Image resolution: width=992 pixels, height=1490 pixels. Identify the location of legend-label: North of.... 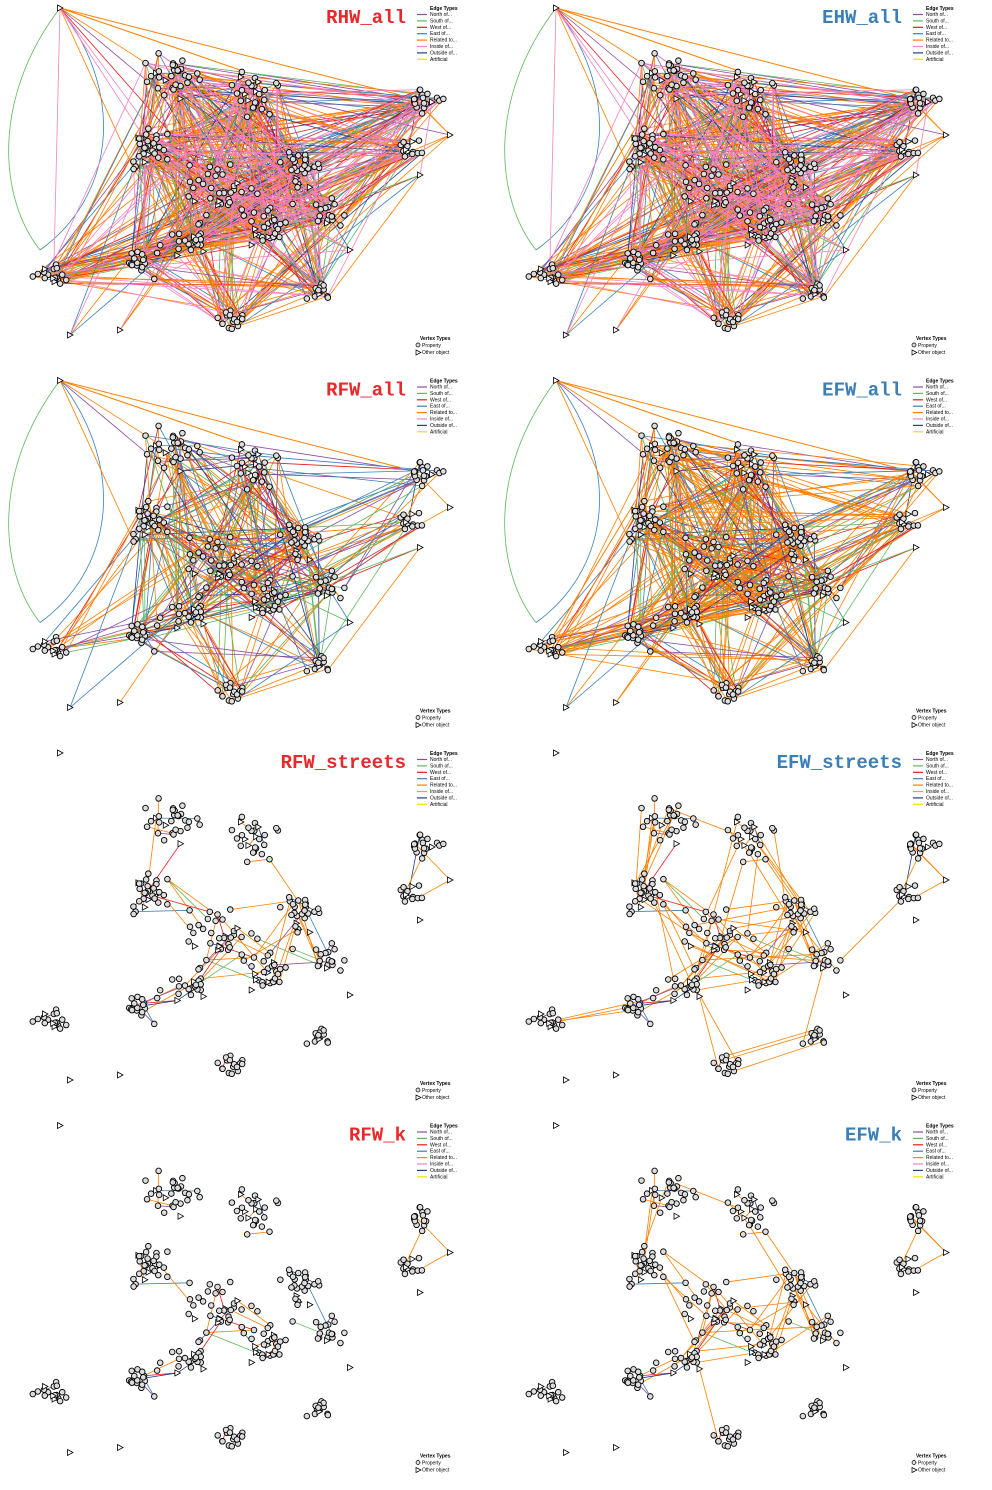
(937, 15).